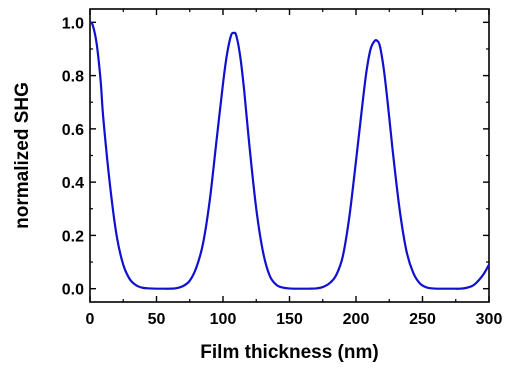 The height and width of the screenshot is (371, 506). I want to click on x-tick-label: 300, so click(489, 319).